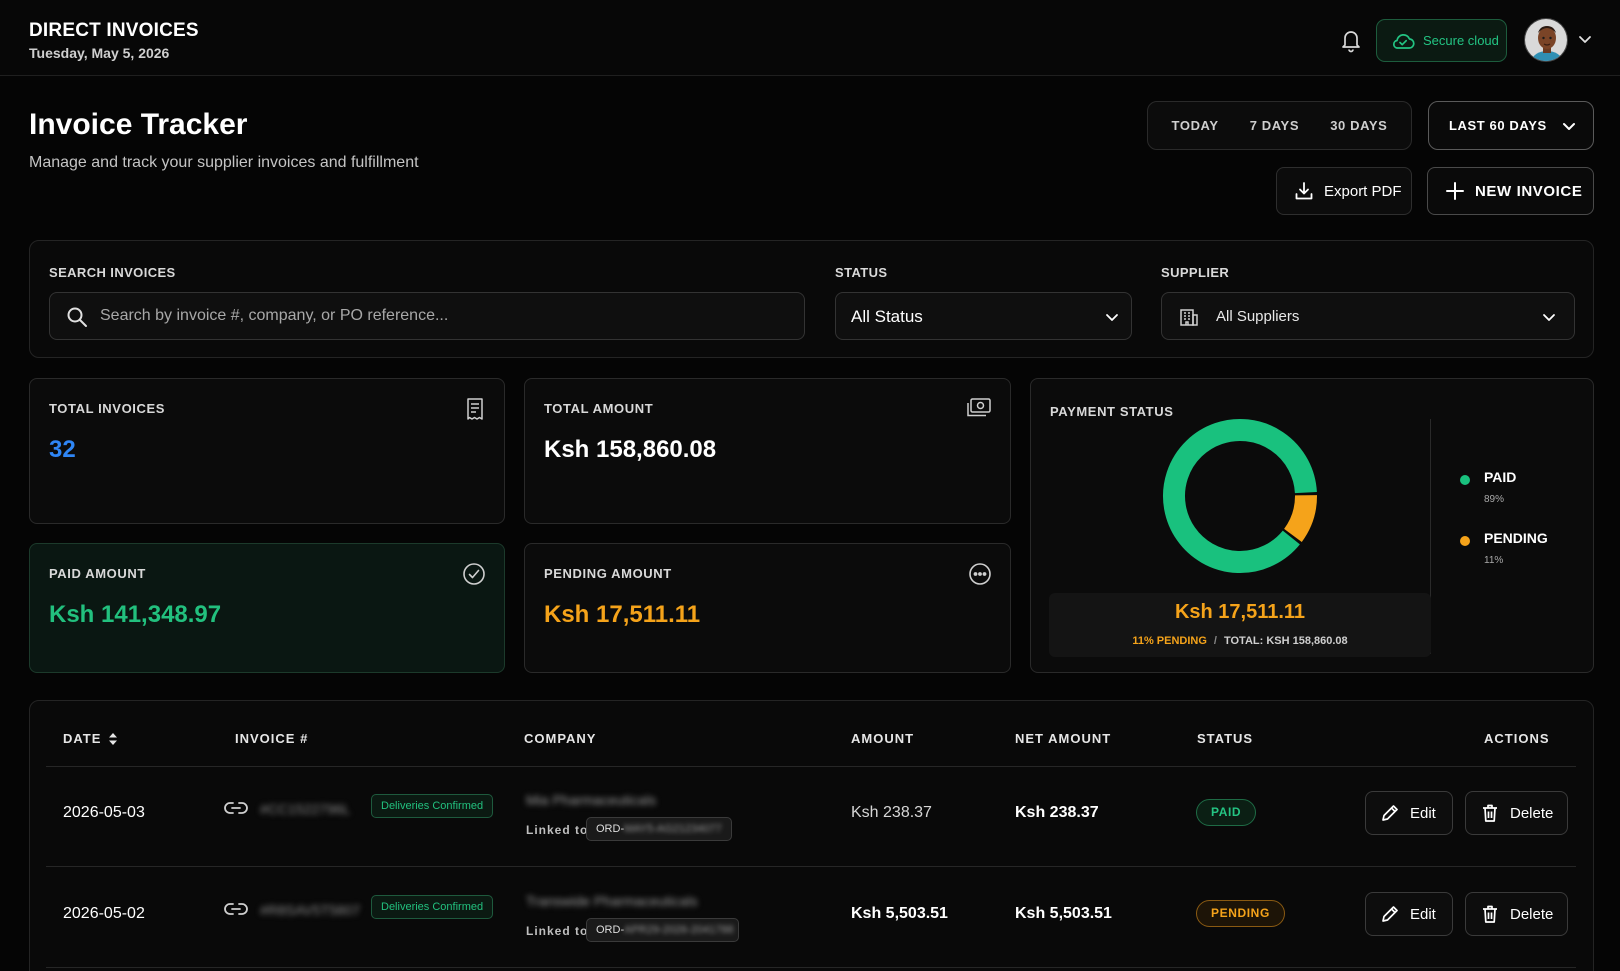 The width and height of the screenshot is (1620, 971). I want to click on search-label: SEARCH INVOICES, so click(112, 272).